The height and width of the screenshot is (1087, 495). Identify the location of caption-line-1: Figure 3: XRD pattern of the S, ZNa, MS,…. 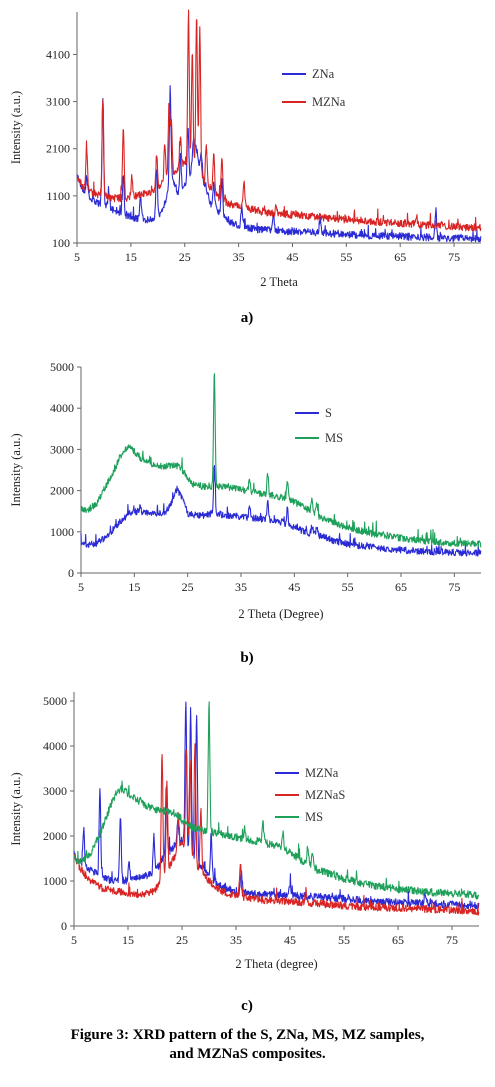
(247, 1035).